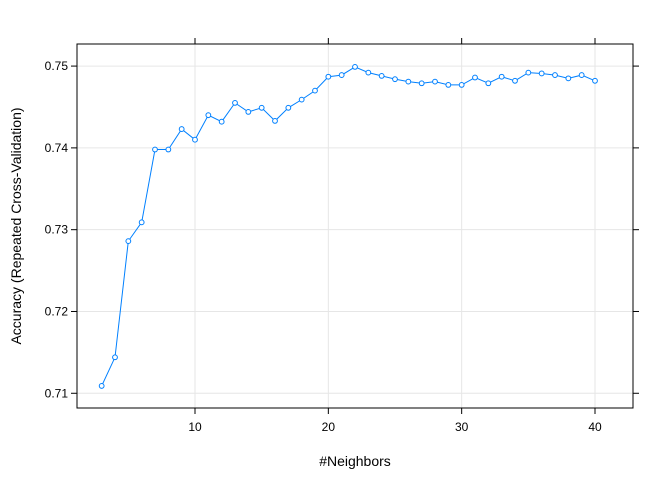 The image size is (672, 480). Describe the element at coordinates (355, 461) in the screenshot. I see `x-axis-title: #Neighbors` at that location.